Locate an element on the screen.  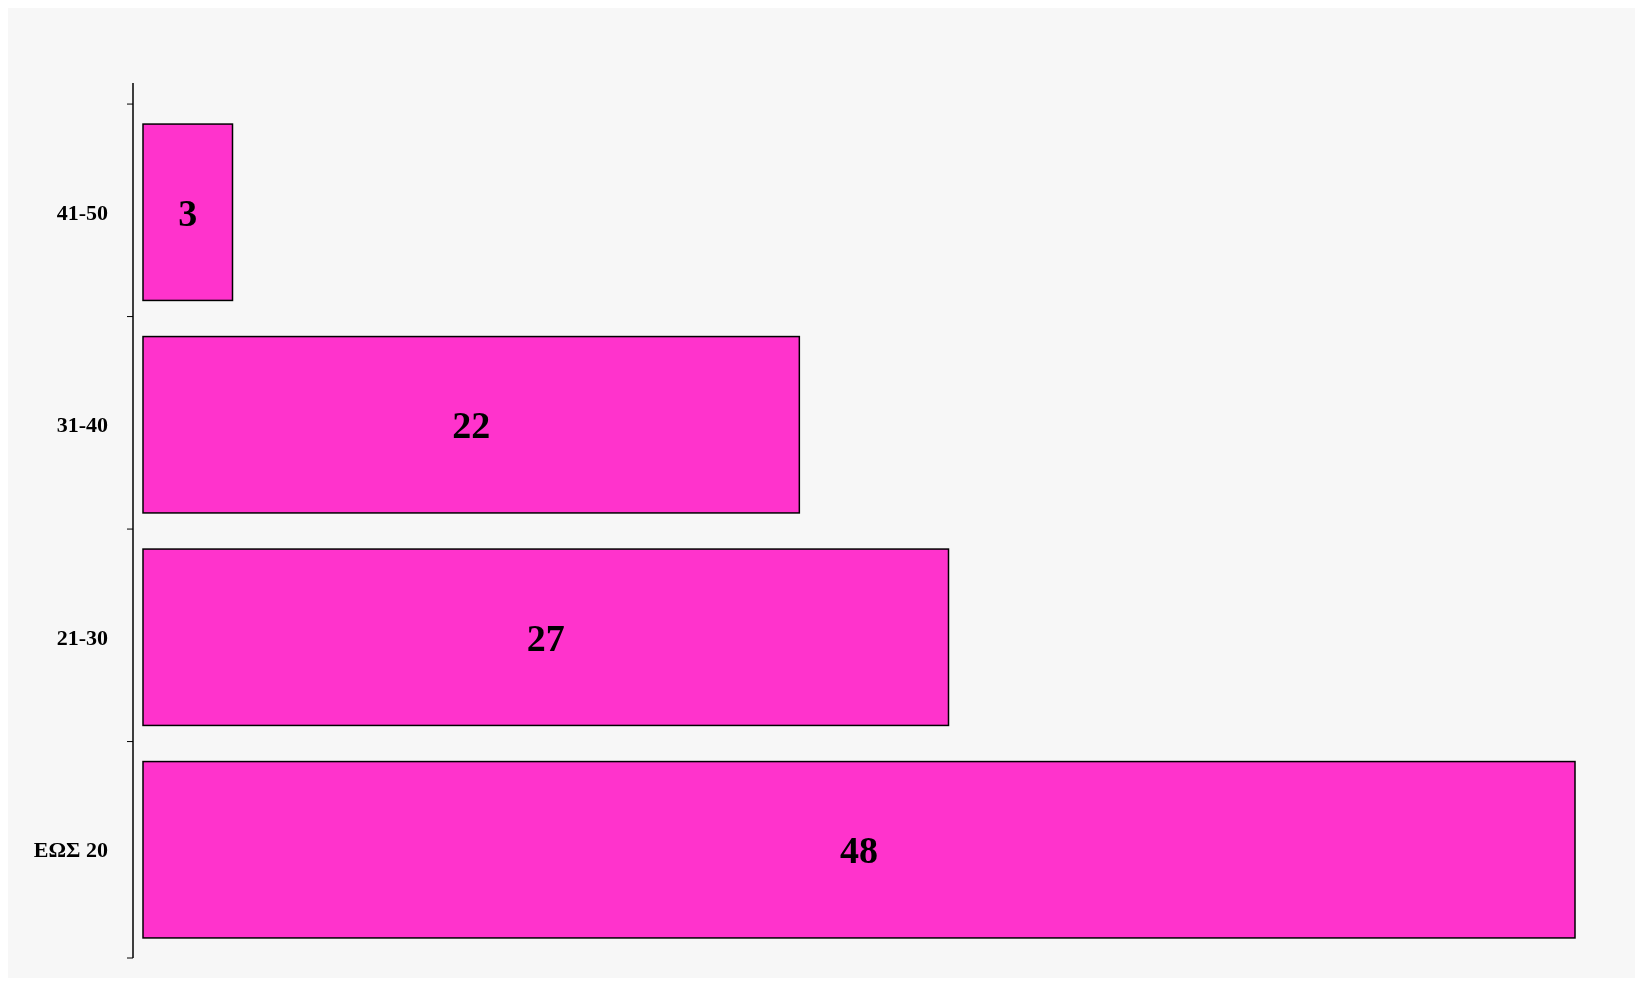
data-label: 27 is located at coordinates (545, 637).